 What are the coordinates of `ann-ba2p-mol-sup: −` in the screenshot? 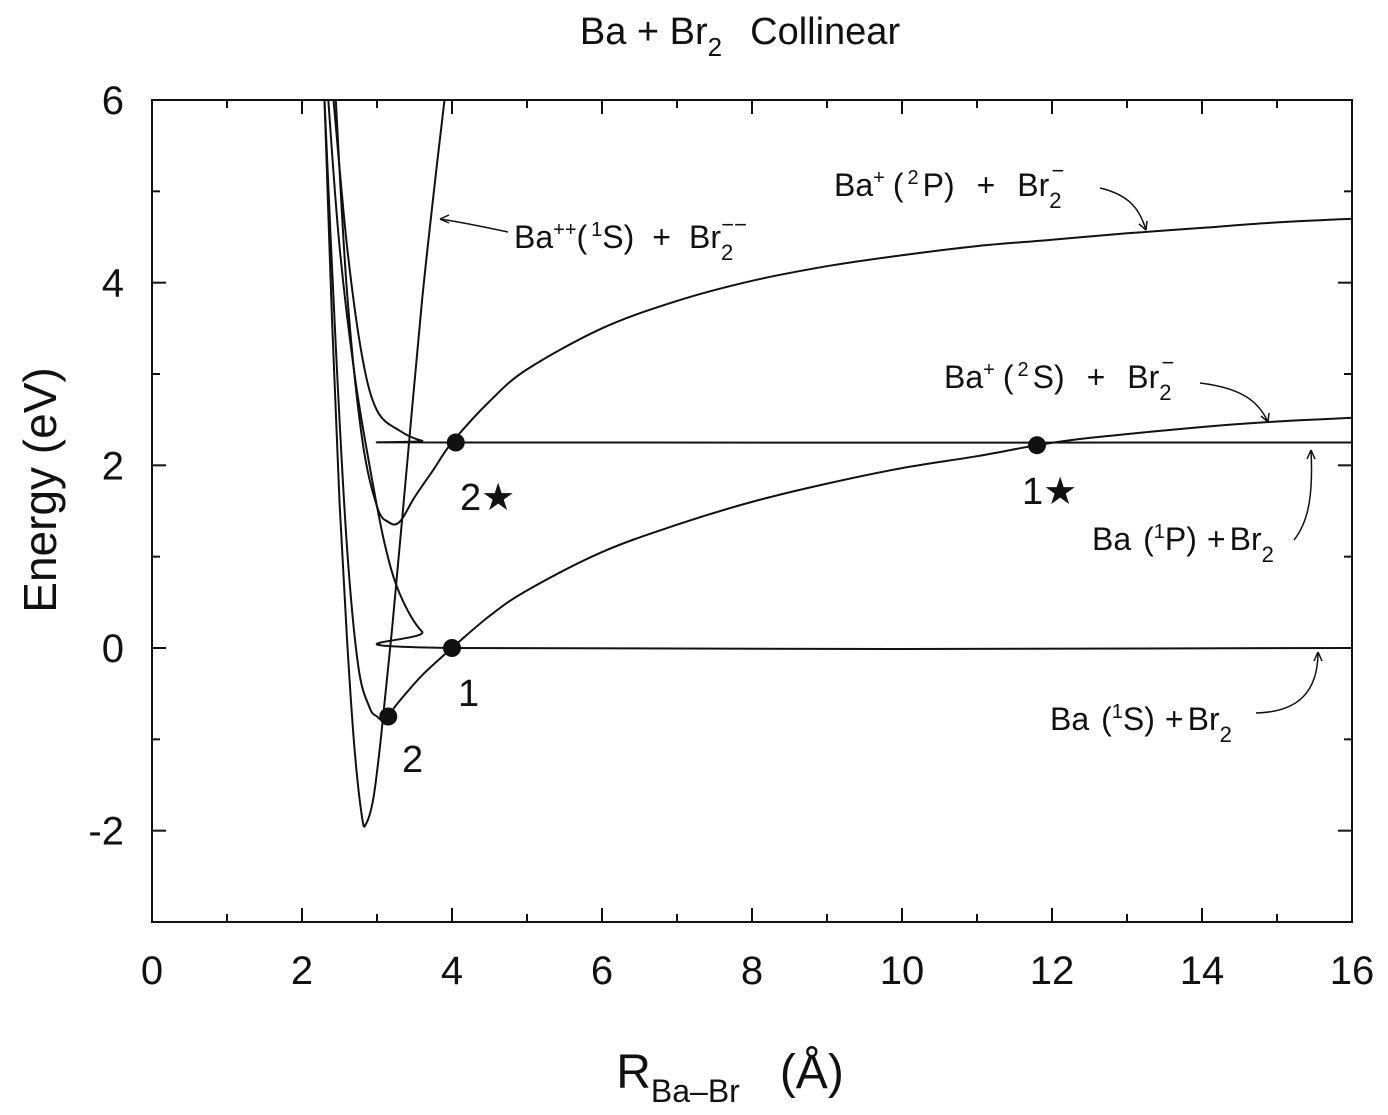 It's located at (1058, 170).